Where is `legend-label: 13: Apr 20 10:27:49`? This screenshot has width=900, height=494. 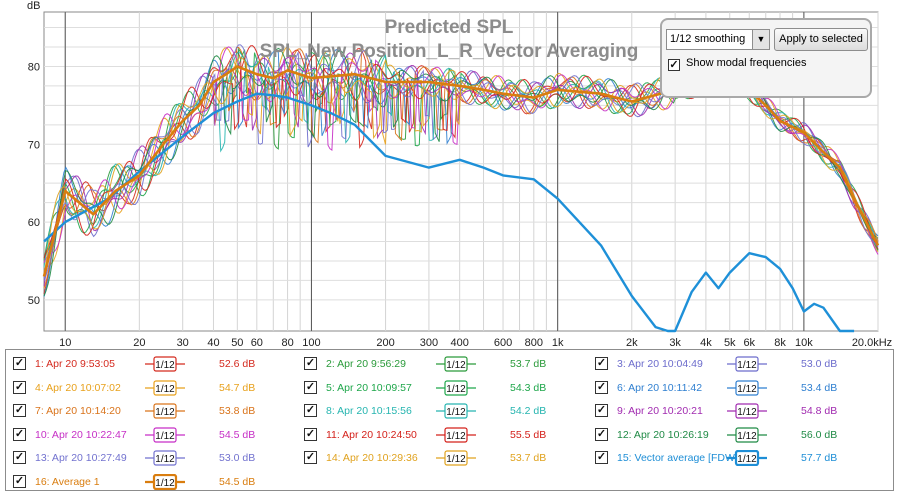 legend-label: 13: Apr 20 10:27:49 is located at coordinates (81, 458).